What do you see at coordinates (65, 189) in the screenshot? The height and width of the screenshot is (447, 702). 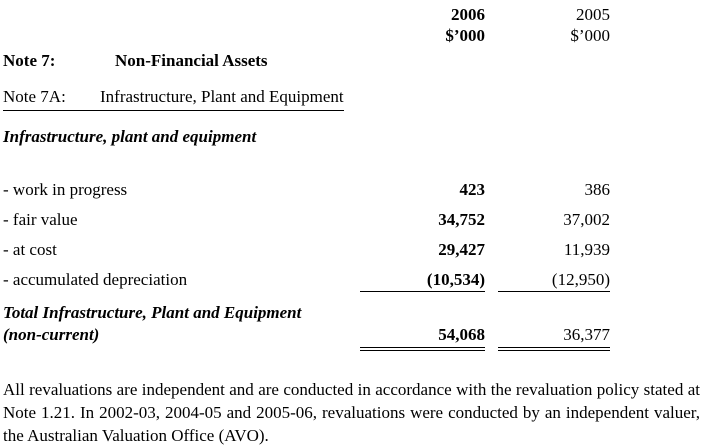 I see `row-label: - work in progress` at bounding box center [65, 189].